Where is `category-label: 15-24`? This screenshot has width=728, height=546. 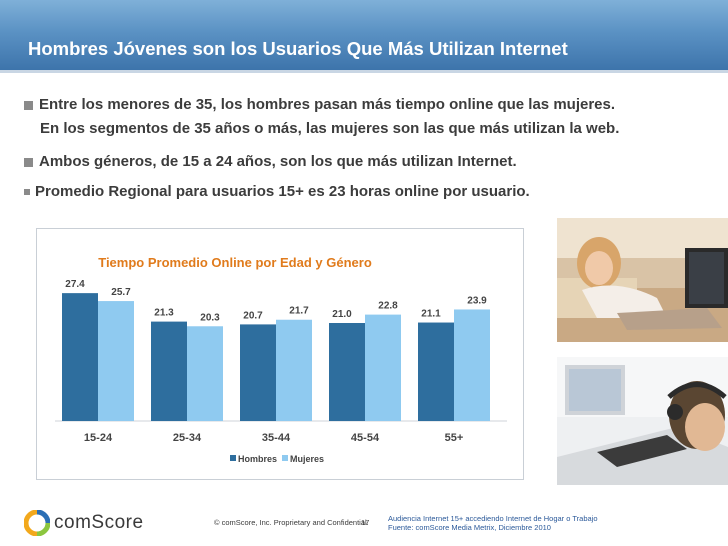
category-label: 15-24 is located at coordinates (98, 438).